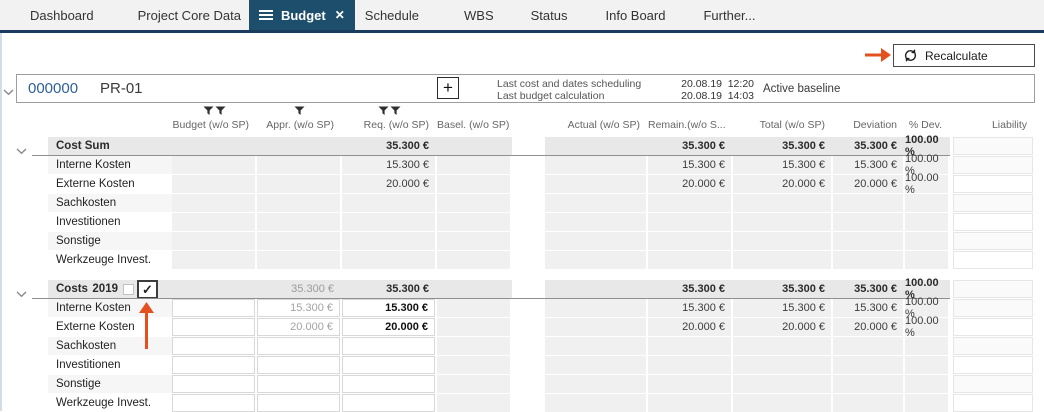 The image size is (1044, 412). Describe the element at coordinates (300, 111) in the screenshot. I see `filter-icon-appr` at that location.